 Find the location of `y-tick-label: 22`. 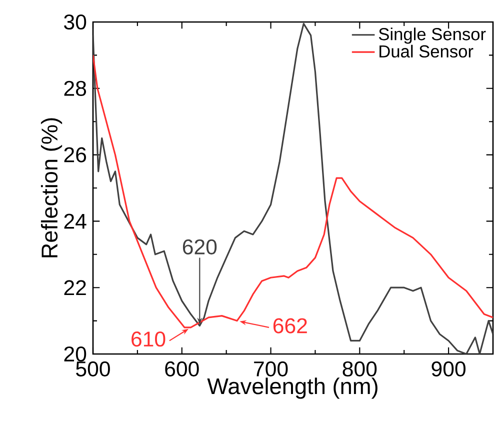

y-tick-label: 22 is located at coordinates (75, 288).